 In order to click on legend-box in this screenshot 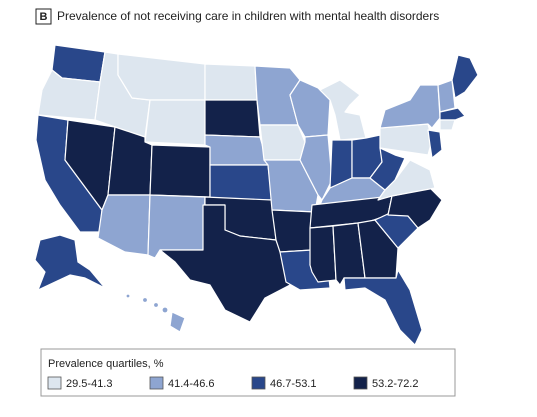, I will do `click(248, 372)`.